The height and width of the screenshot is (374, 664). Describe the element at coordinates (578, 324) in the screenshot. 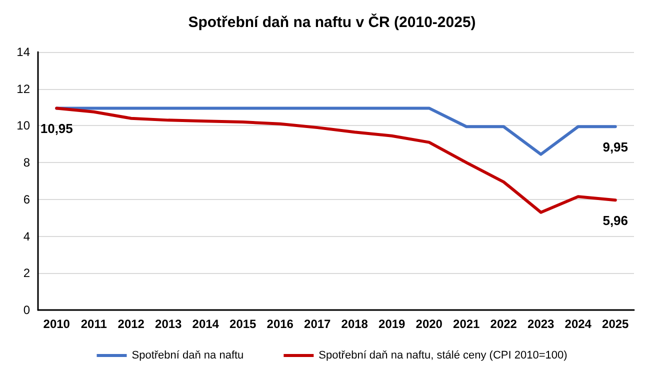

I see `x-tick-label: 2024` at that location.